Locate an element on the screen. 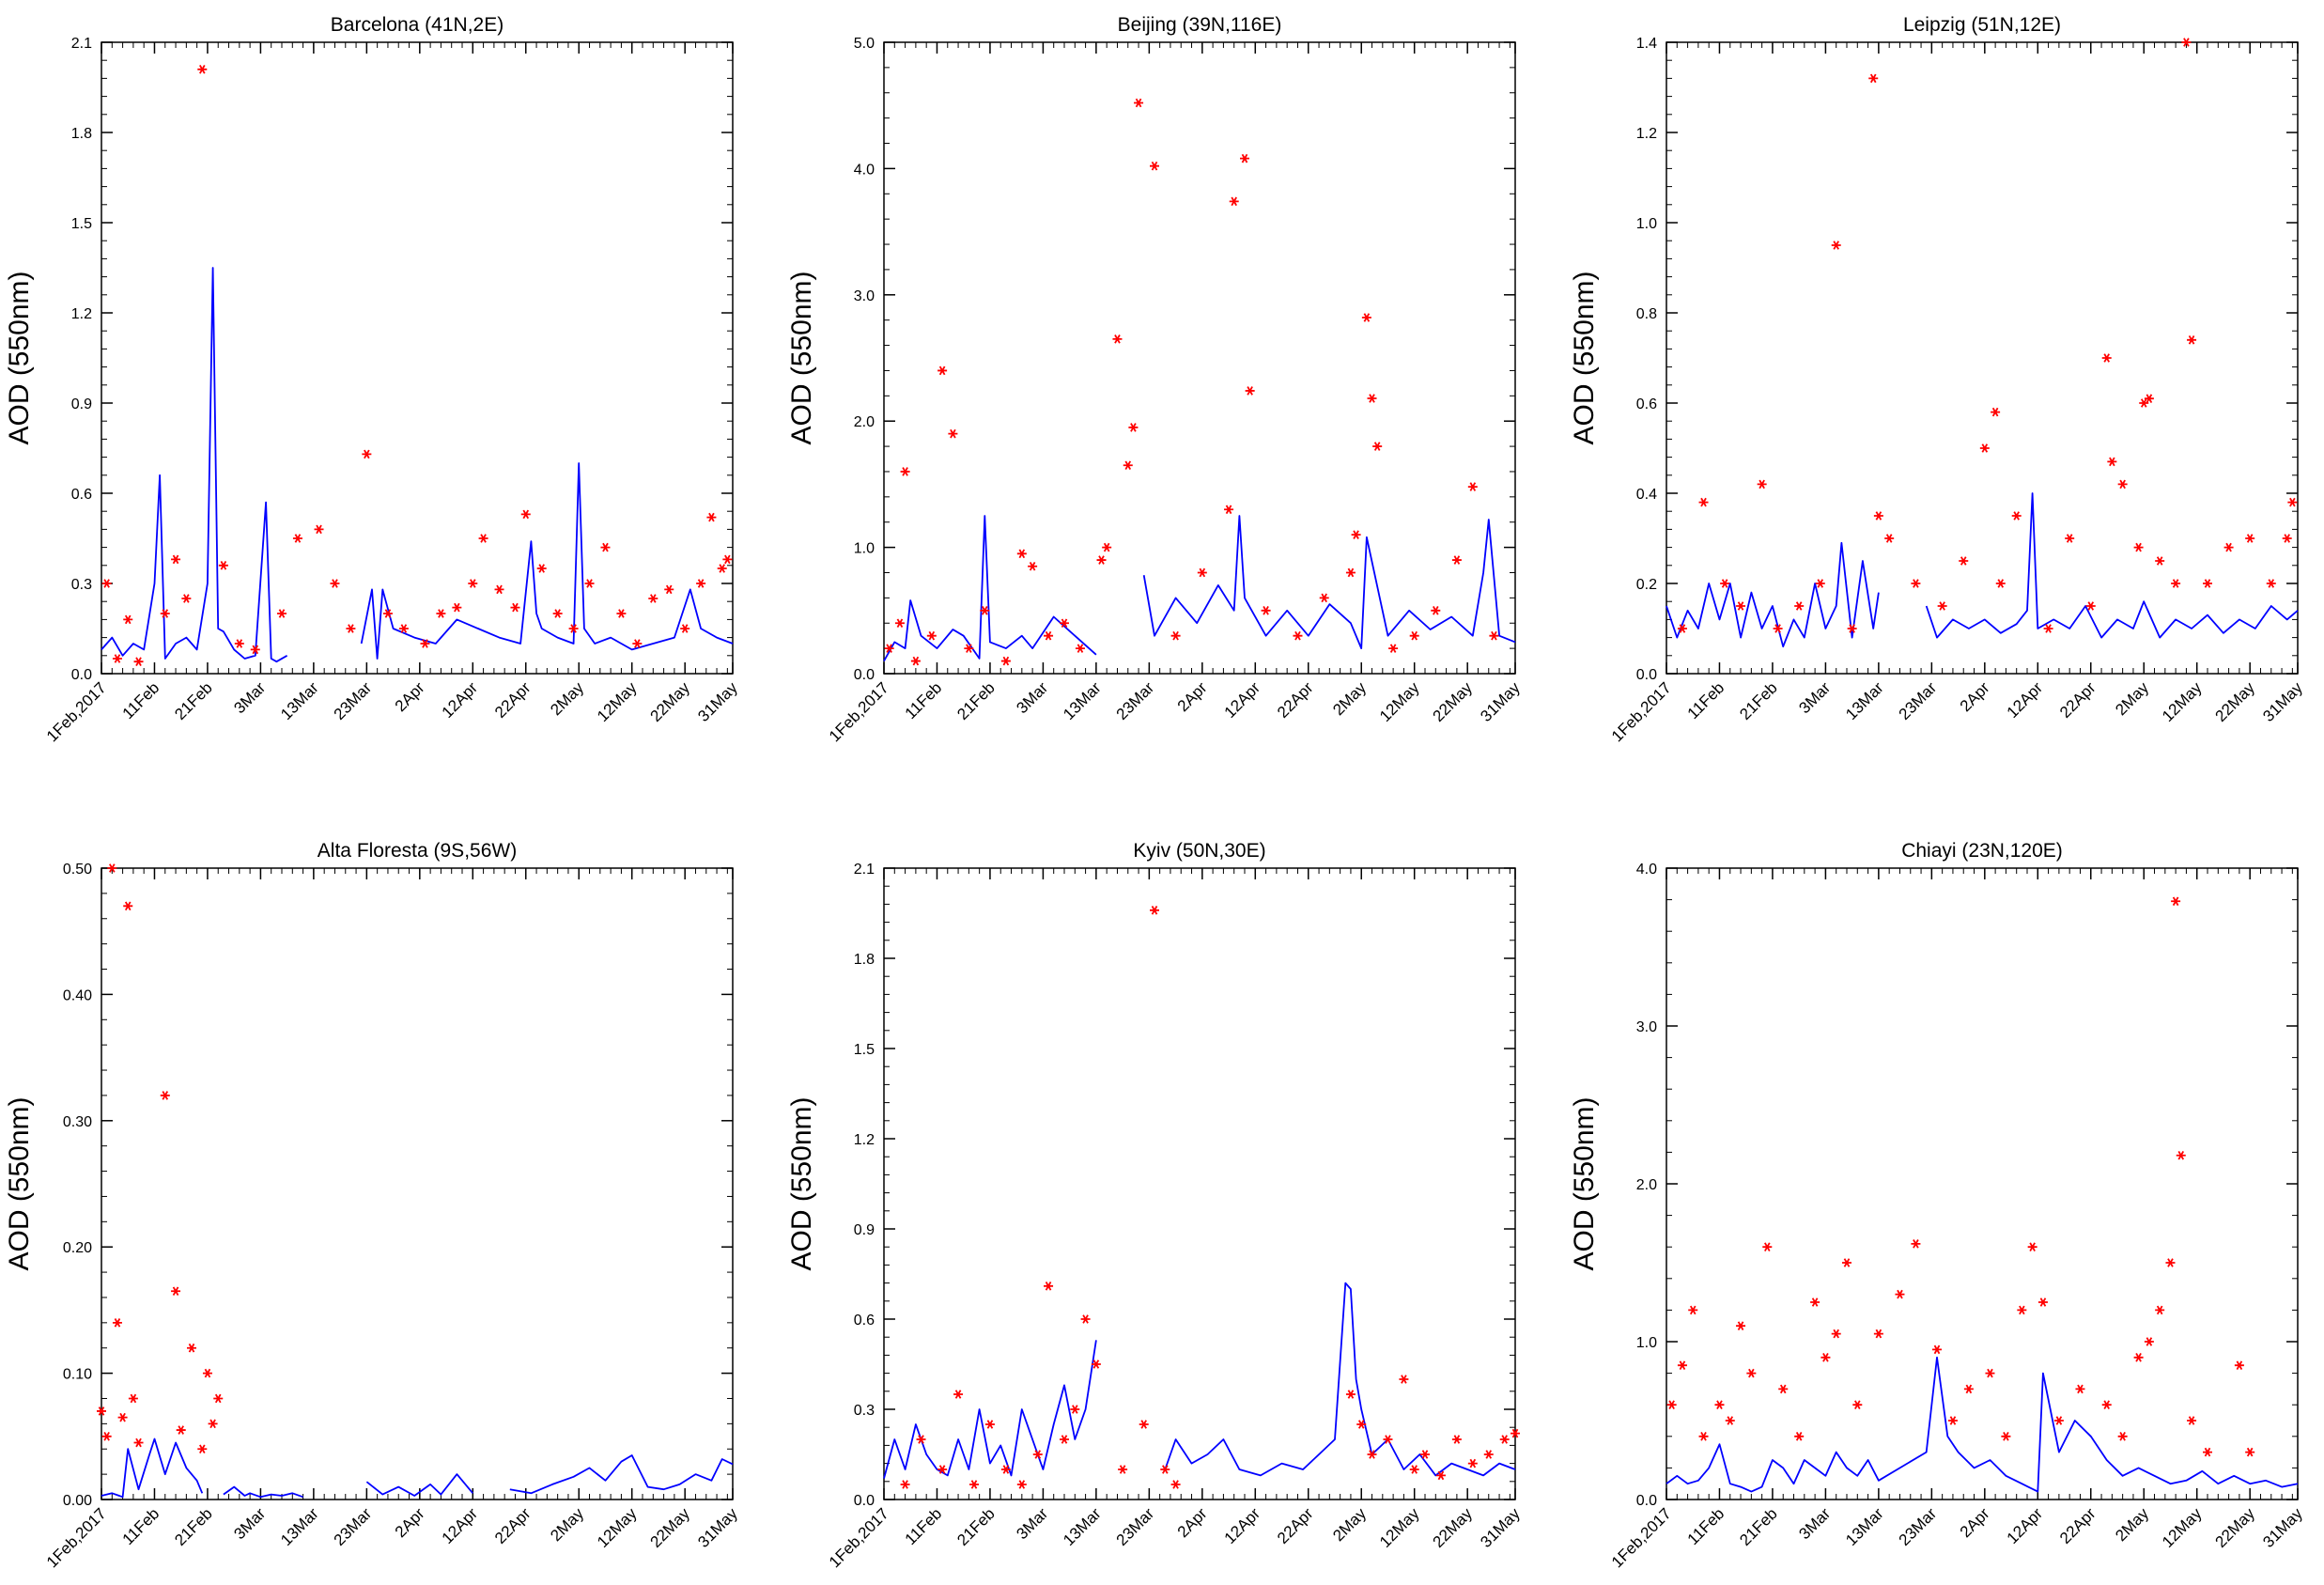 The height and width of the screenshot is (1585, 2324). y-tick-label: 2.0 is located at coordinates (1647, 1185).